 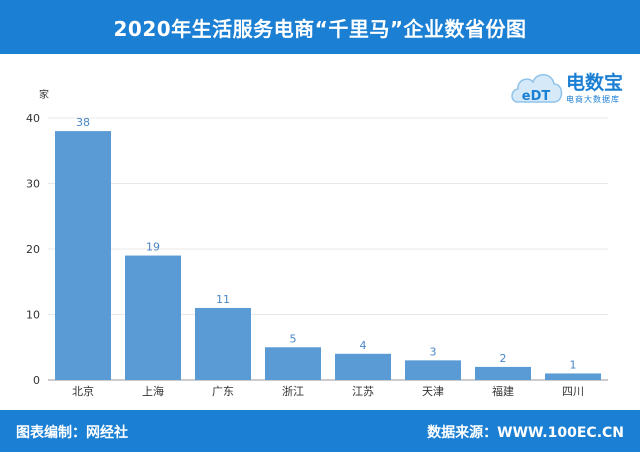 I want to click on x-tick-label: 天津, so click(x=433, y=391).